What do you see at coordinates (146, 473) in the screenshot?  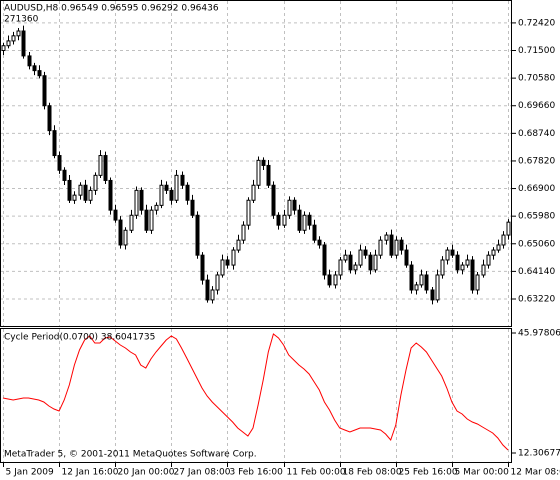 I see `x-tick-label: 20 Jan 00:00` at bounding box center [146, 473].